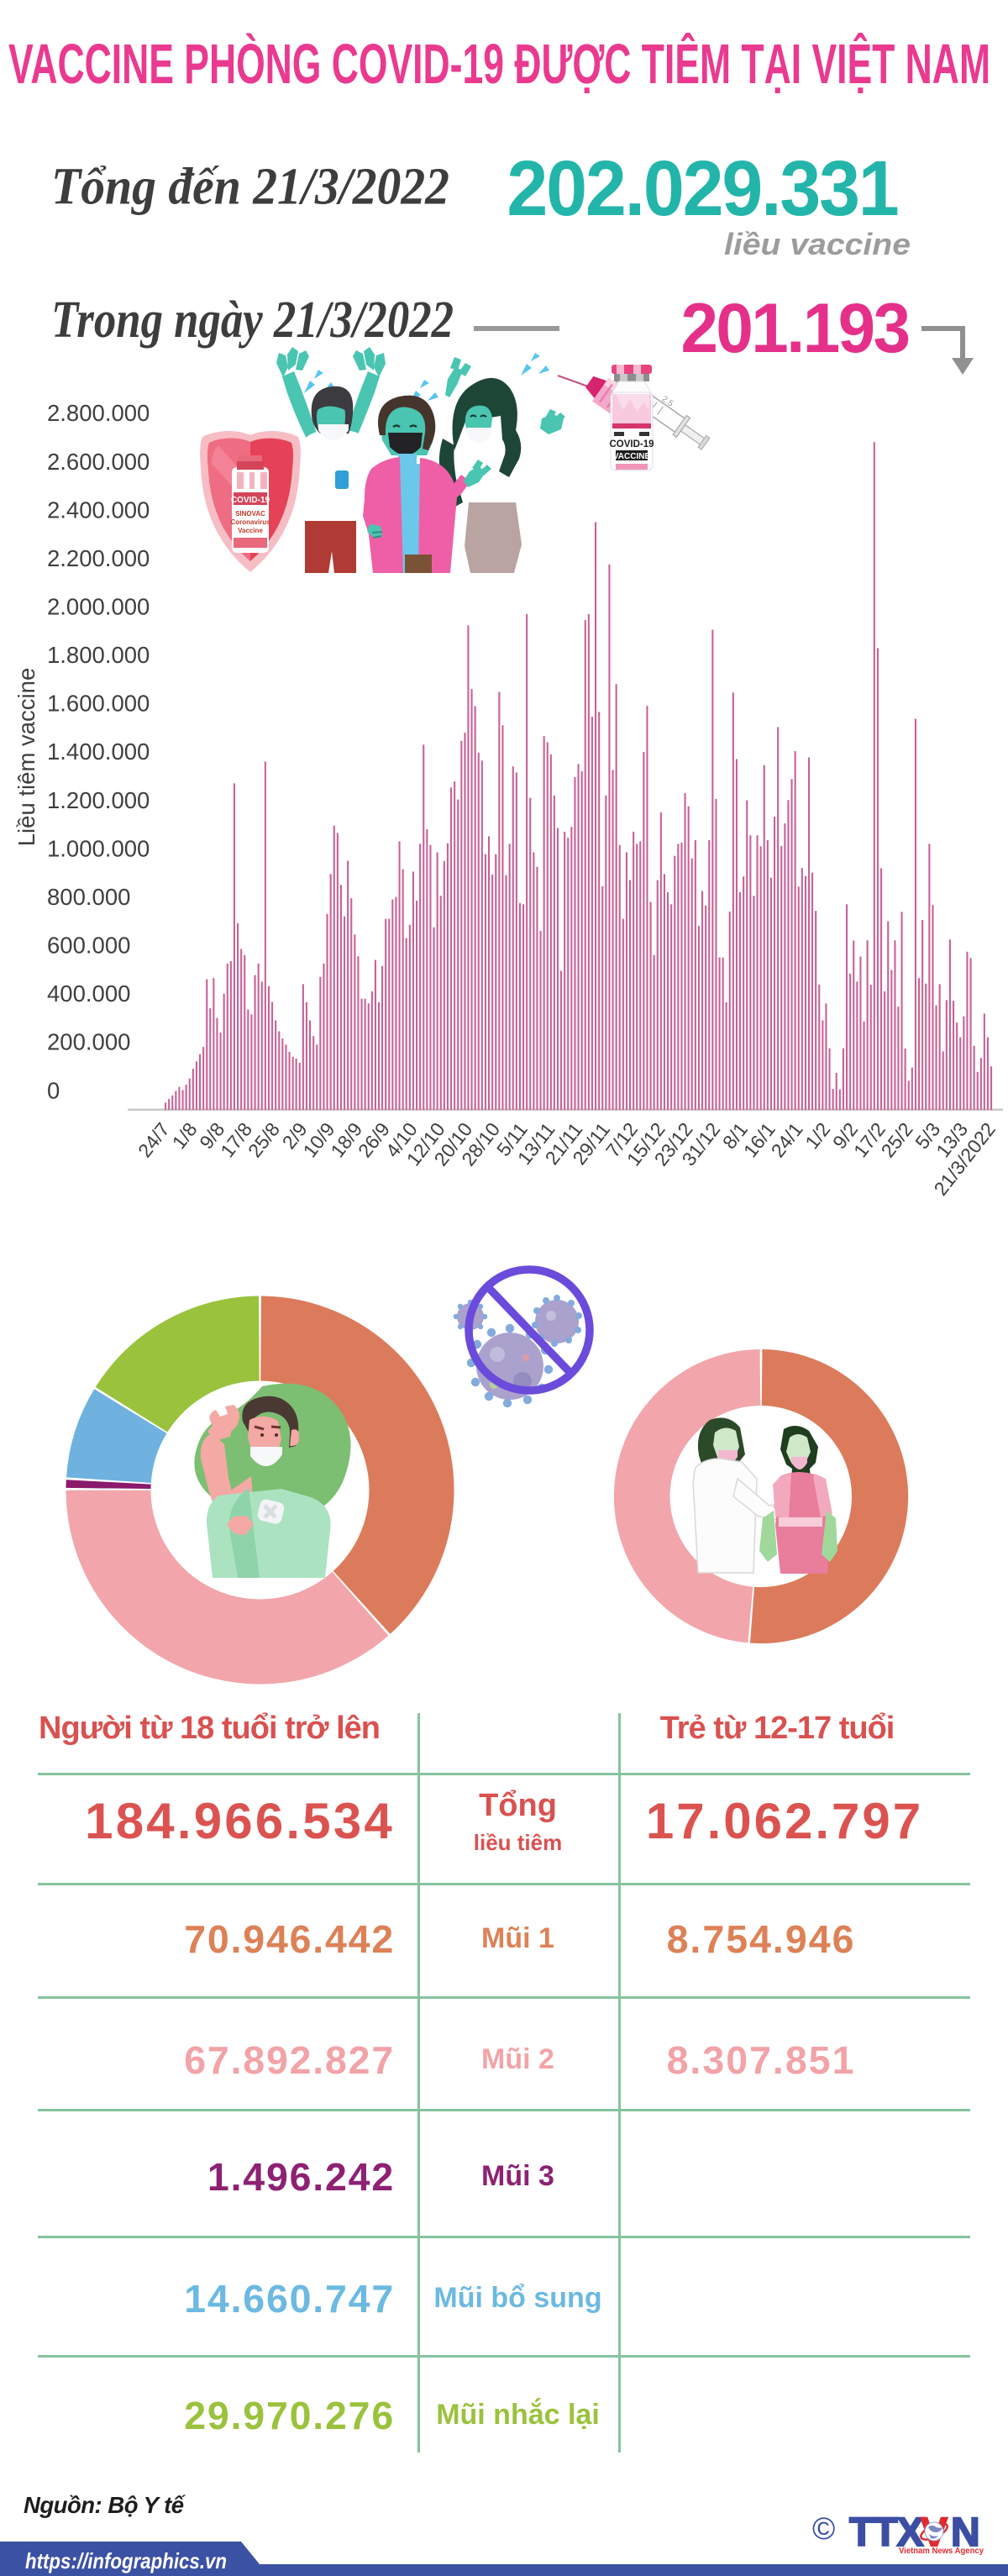  What do you see at coordinates (817, 244) in the screenshot?
I see `svg-text: liều vaccine` at bounding box center [817, 244].